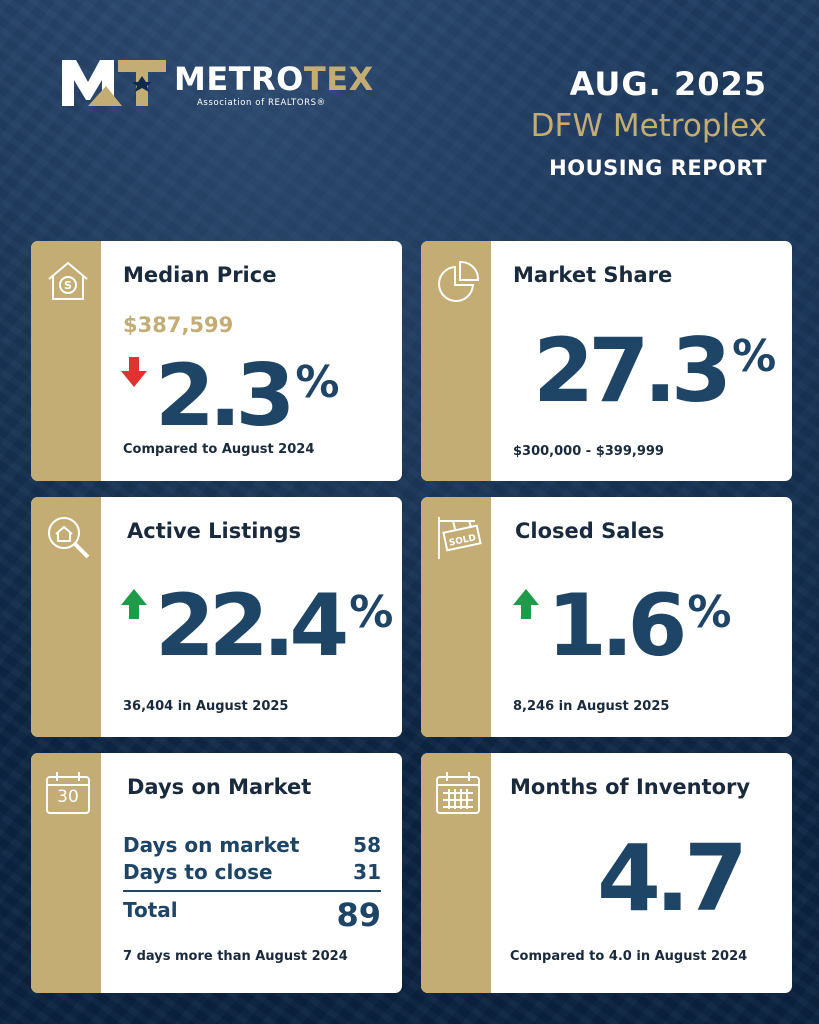  Describe the element at coordinates (247, 396) in the screenshot. I see `median-price-change: 2.3%` at that location.